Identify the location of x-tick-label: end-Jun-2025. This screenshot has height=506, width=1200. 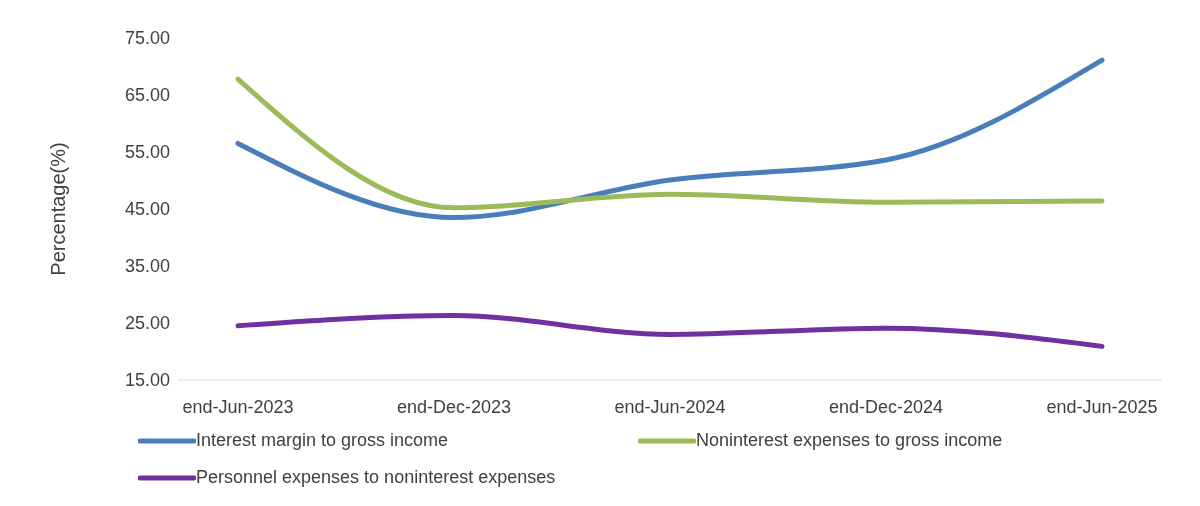
(1102, 406).